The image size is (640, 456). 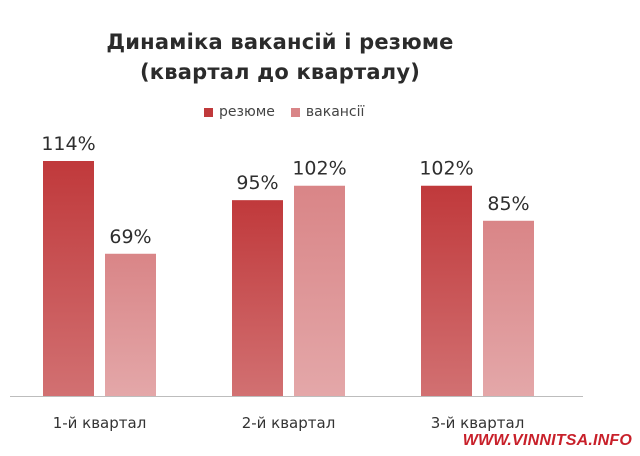 I want to click on bar-vacancies-q2, so click(x=319, y=290).